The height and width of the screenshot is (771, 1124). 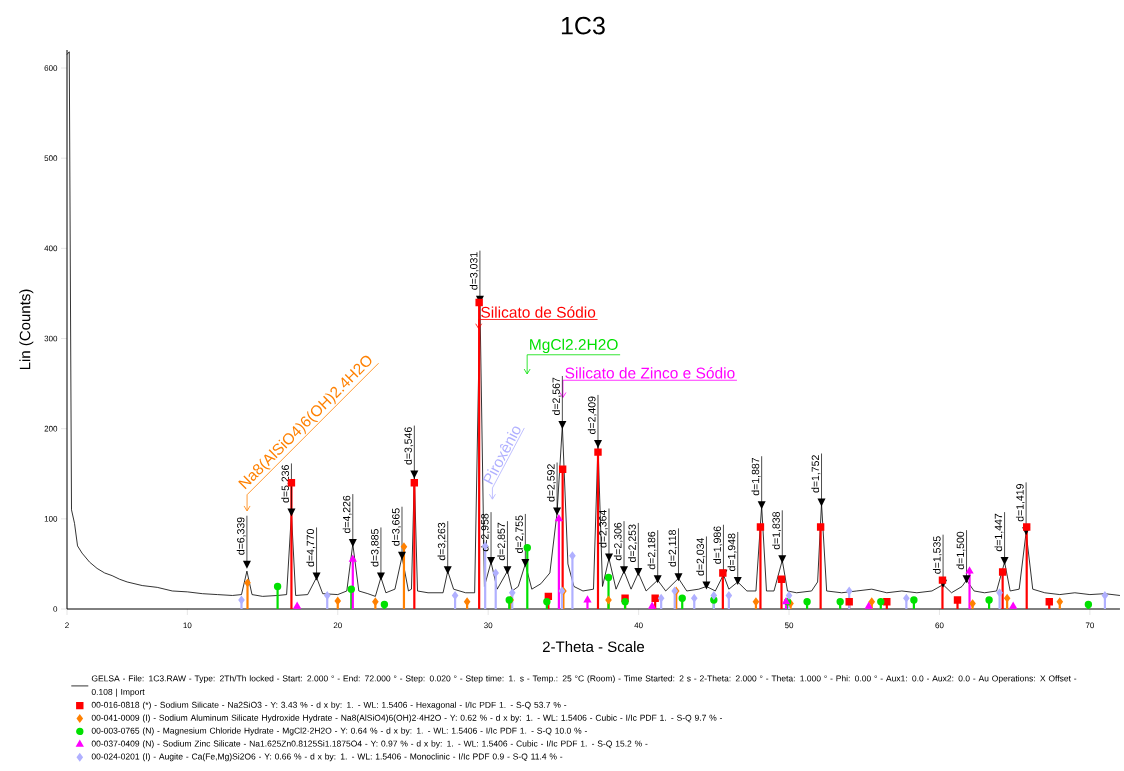 What do you see at coordinates (592, 415) in the screenshot?
I see `annotation: d=2,409` at bounding box center [592, 415].